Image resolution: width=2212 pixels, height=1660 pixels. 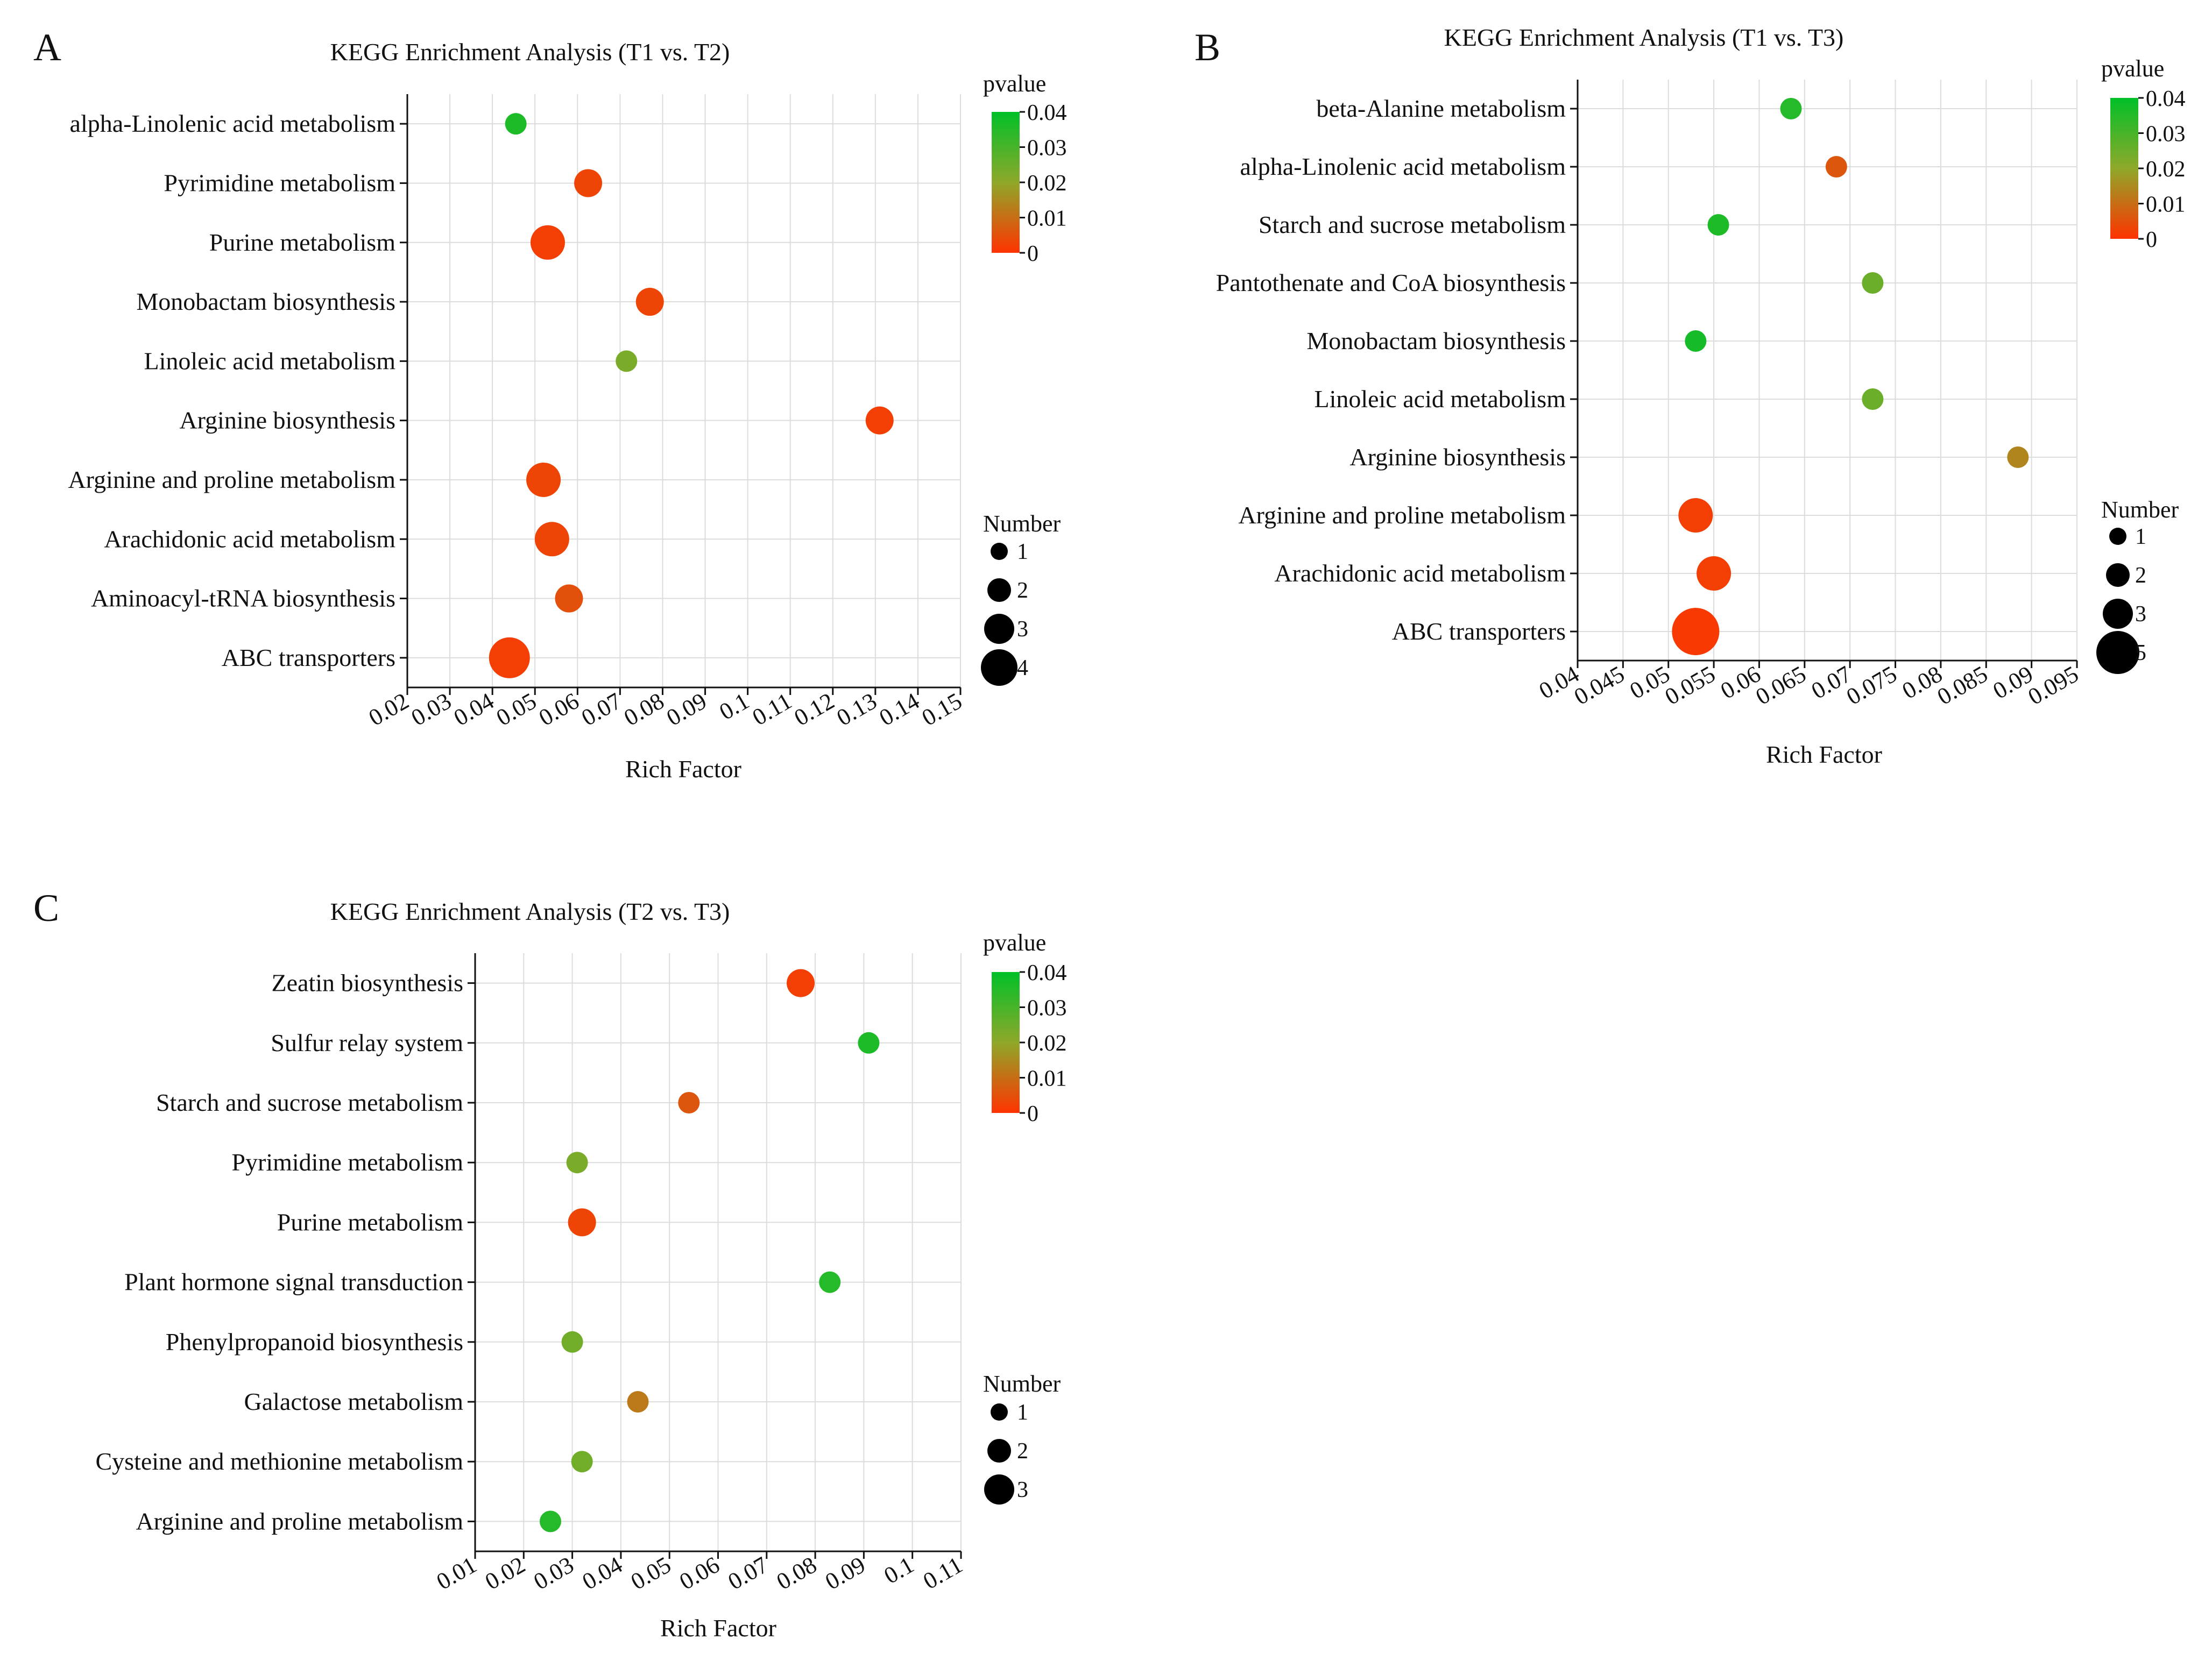 What do you see at coordinates (1207, 47) in the screenshot?
I see `panel-letter: B` at bounding box center [1207, 47].